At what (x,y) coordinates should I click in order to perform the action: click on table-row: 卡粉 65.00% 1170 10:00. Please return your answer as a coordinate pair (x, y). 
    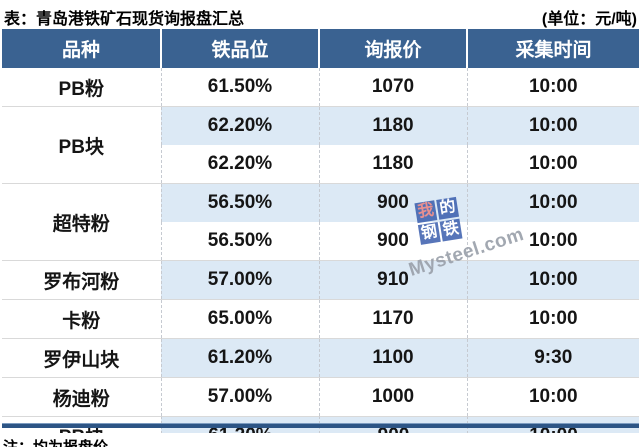
    Looking at the image, I should click on (320, 319).